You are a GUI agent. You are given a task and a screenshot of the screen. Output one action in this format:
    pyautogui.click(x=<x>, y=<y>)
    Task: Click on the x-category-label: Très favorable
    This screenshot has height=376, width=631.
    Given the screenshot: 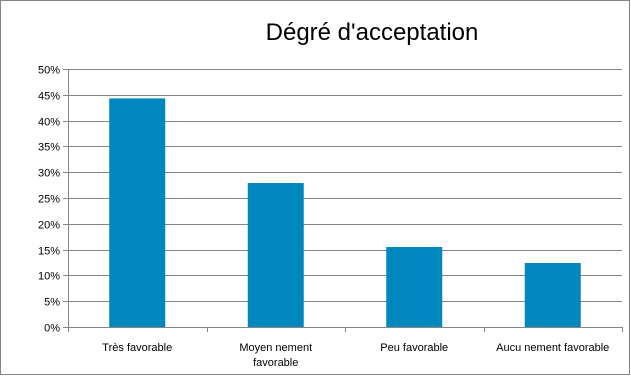 What is the action you would take?
    pyautogui.click(x=137, y=348)
    